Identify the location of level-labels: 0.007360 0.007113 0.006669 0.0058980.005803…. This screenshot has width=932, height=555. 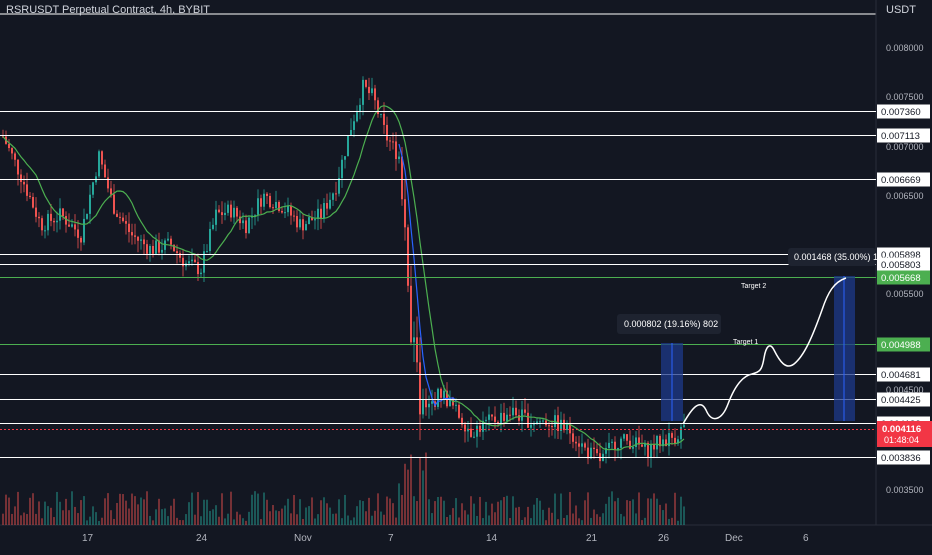
(903, 284).